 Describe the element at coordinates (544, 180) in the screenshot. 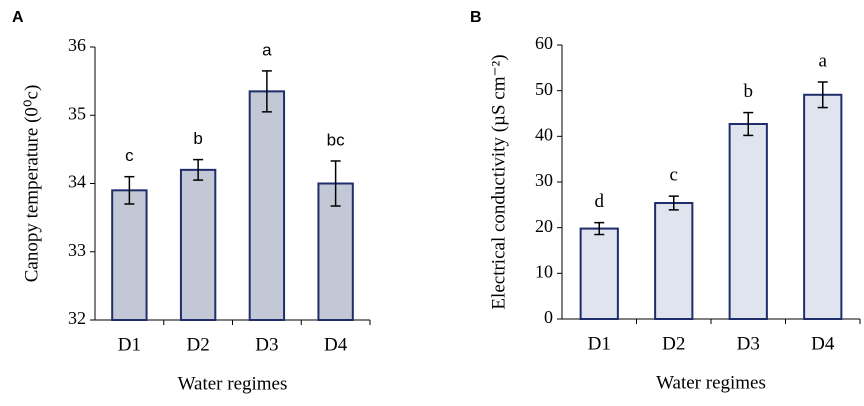

I see `y-tick-label: 30` at that location.